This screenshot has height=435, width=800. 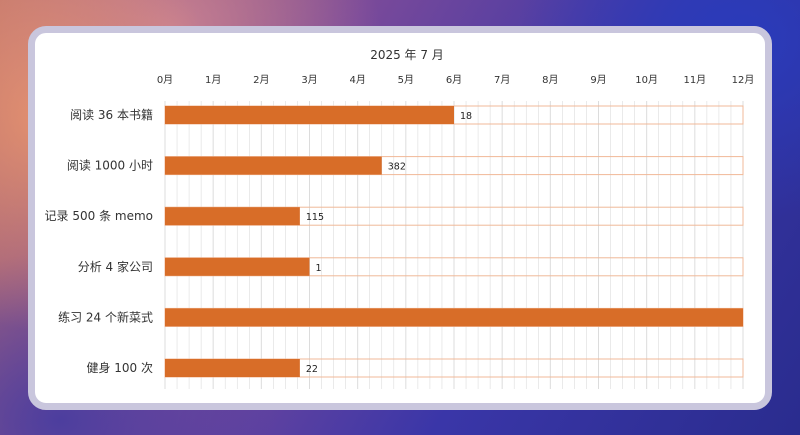 What do you see at coordinates (309, 80) in the screenshot?
I see `x-tick-label: 3月` at bounding box center [309, 80].